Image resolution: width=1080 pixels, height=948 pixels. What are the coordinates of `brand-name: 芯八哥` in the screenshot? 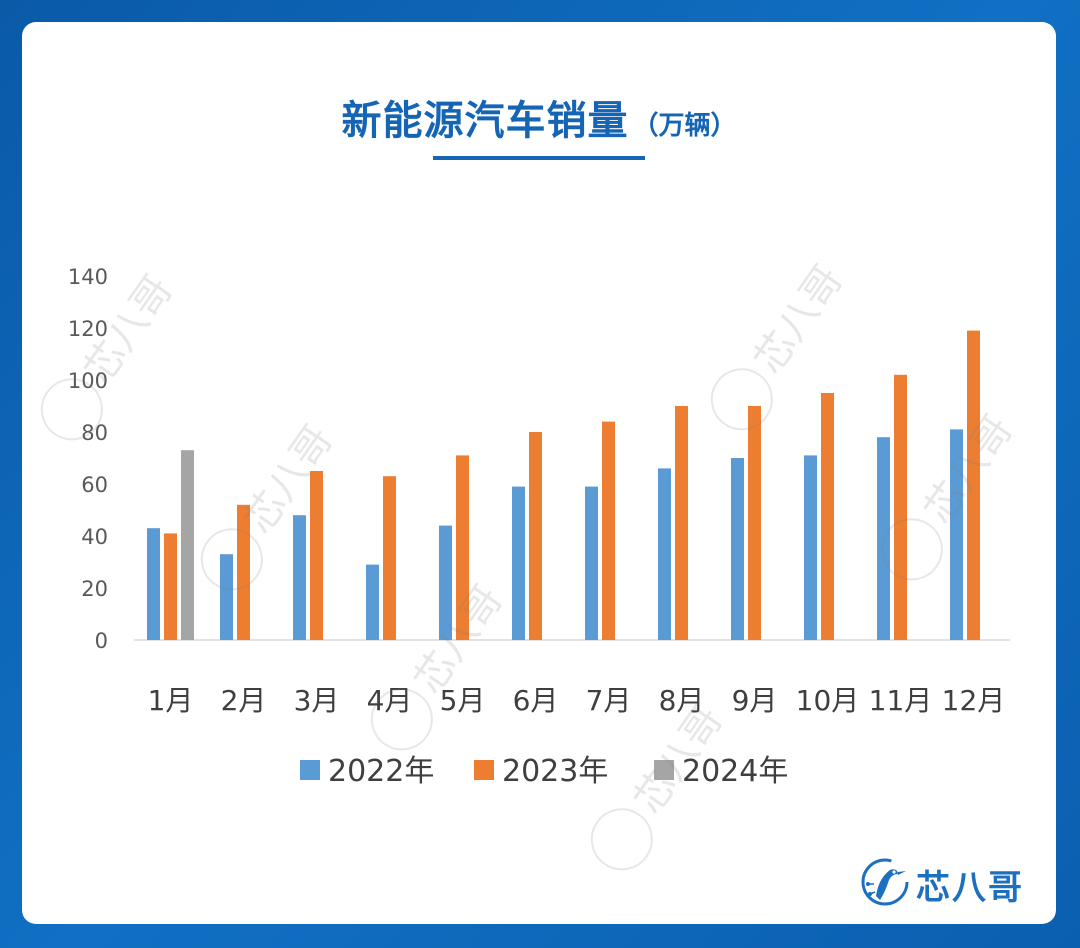 It's located at (970, 888).